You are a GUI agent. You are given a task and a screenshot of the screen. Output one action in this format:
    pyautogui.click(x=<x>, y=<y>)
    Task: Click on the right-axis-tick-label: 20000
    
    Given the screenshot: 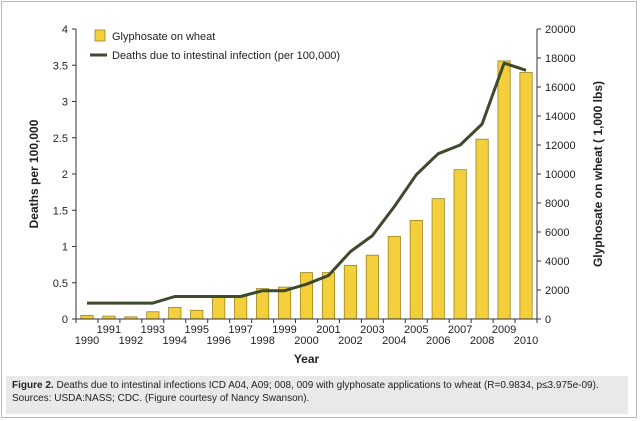 What is the action you would take?
    pyautogui.click(x=560, y=30)
    